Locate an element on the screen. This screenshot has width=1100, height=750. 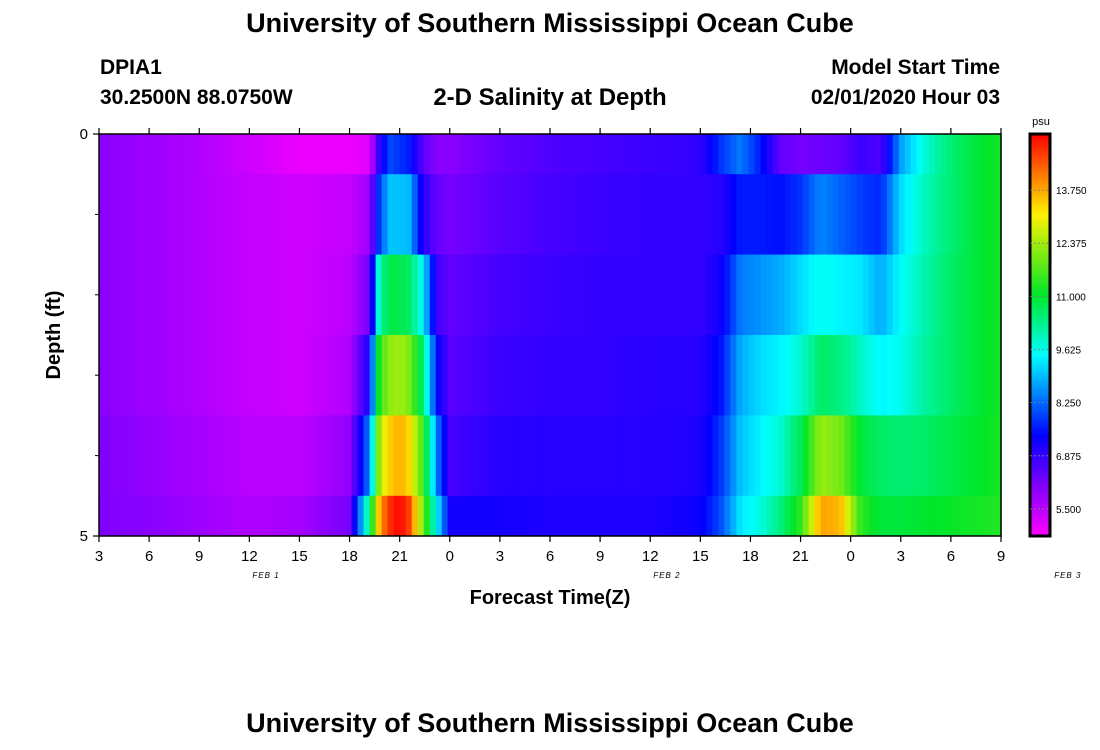
x-tick-label: 21 is located at coordinates (399, 556).